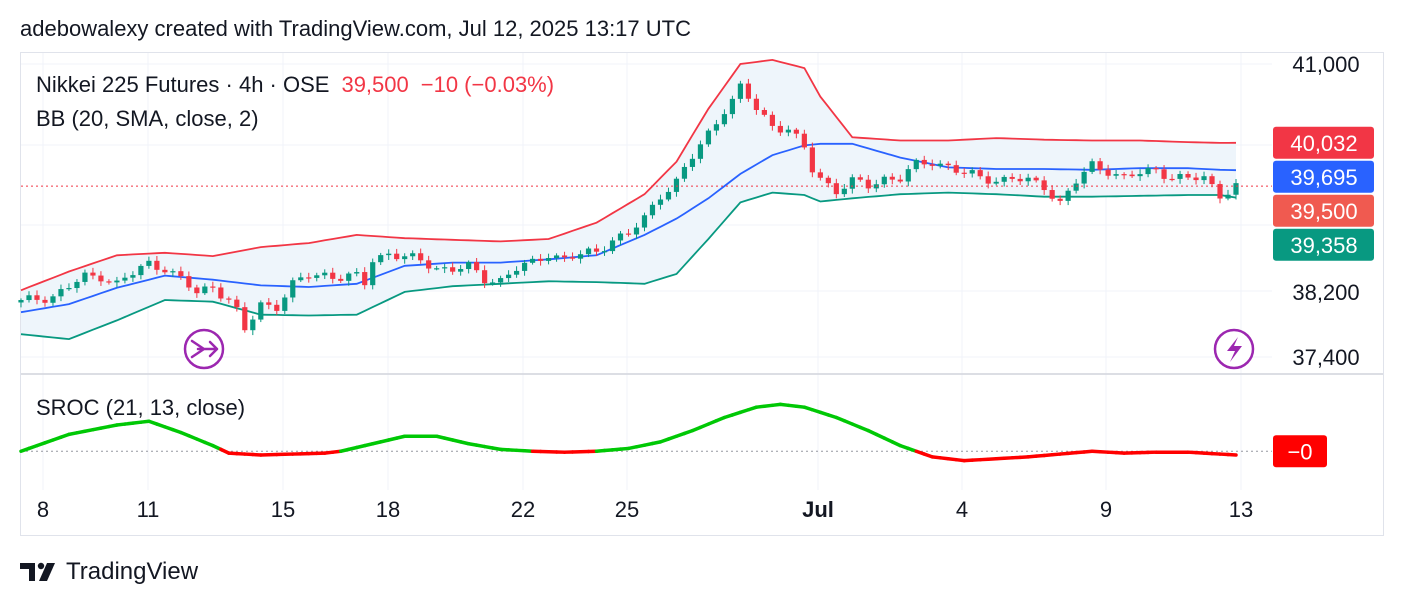 The width and height of the screenshot is (1404, 606). Describe the element at coordinates (37, 571) in the screenshot. I see `tradingview-logo-icon` at that location.